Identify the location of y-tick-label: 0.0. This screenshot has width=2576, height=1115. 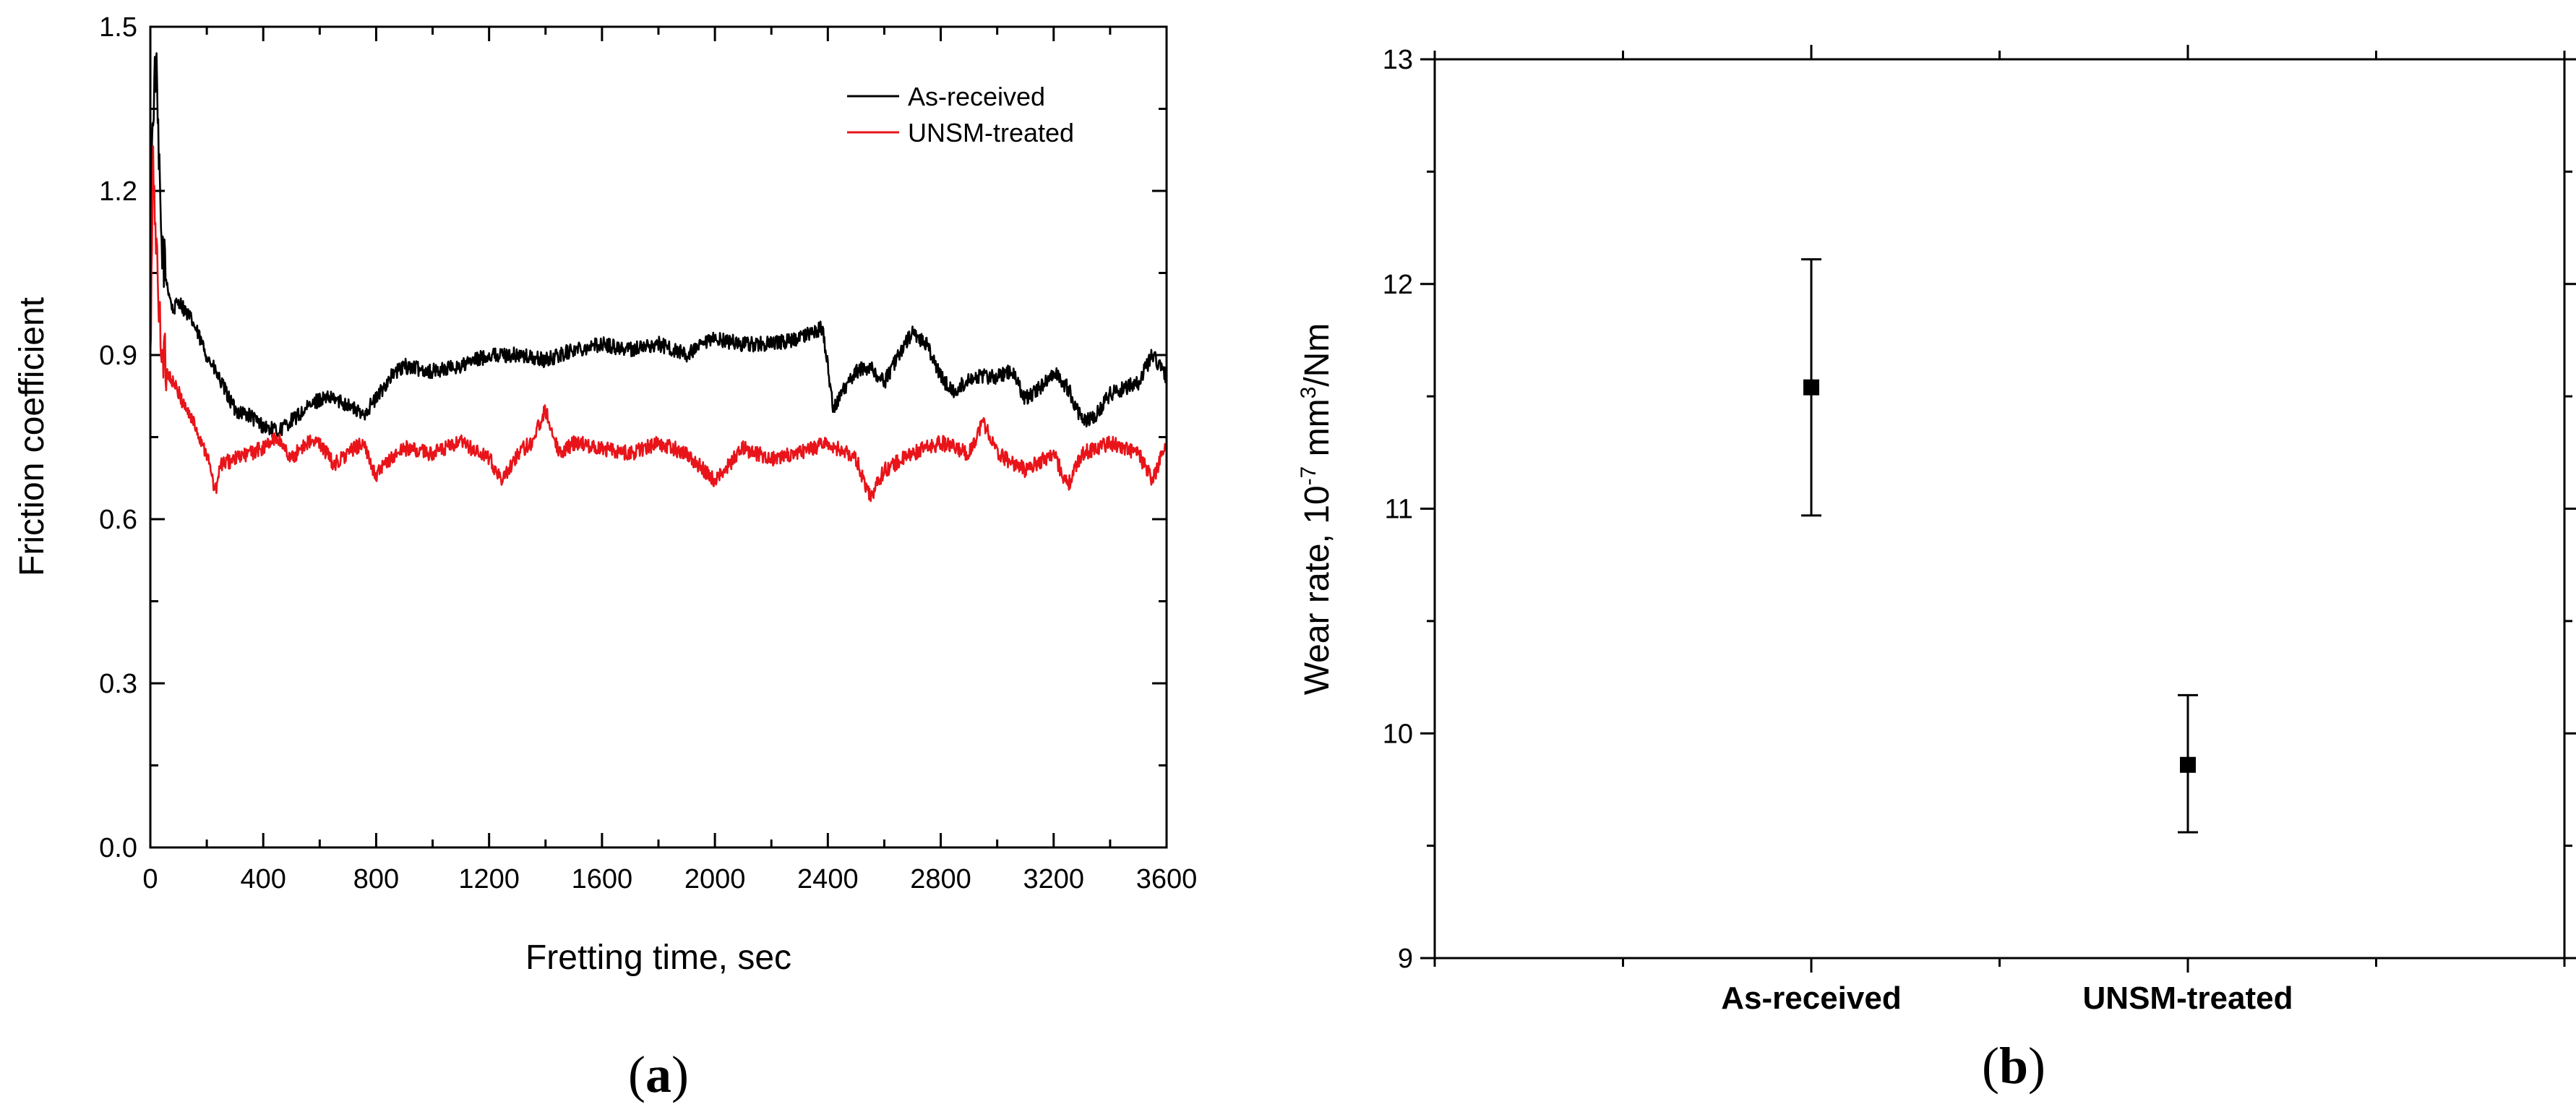
(118, 848).